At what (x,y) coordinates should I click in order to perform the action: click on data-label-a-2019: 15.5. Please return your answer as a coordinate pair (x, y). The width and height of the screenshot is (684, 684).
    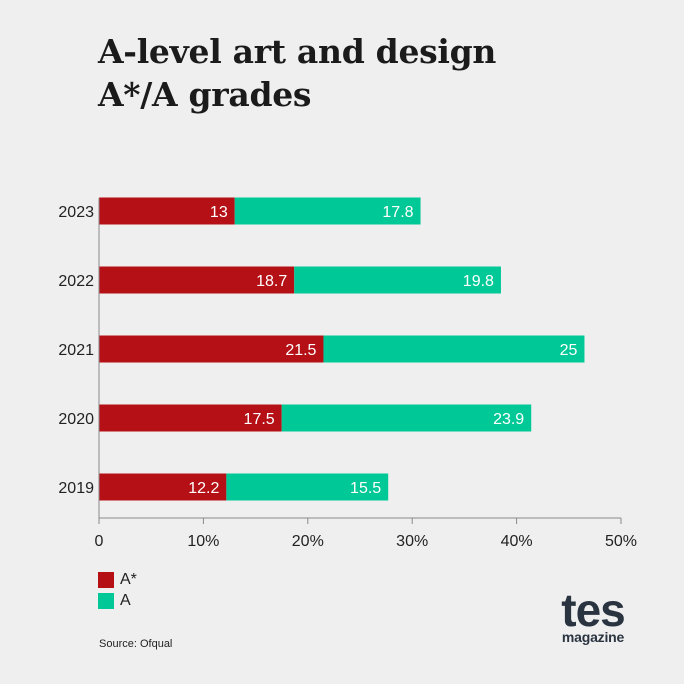
    Looking at the image, I should click on (365, 488).